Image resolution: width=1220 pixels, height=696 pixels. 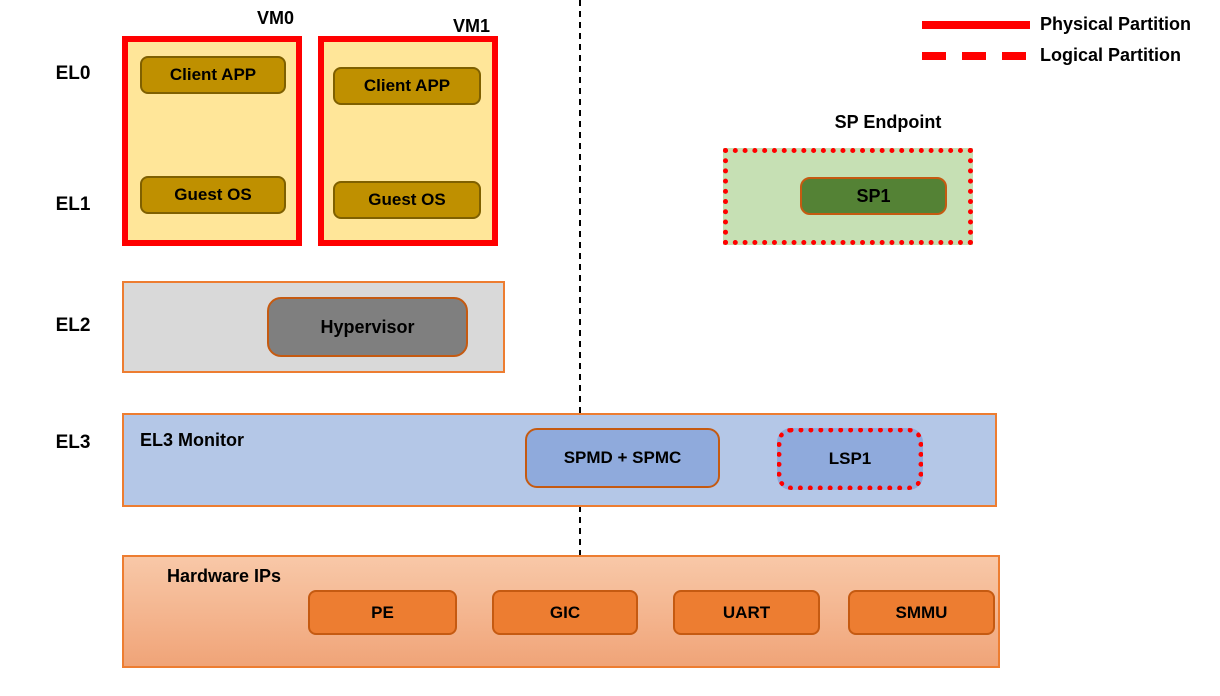 What do you see at coordinates (1116, 24) in the screenshot?
I see `physical-partition-legend-label: Physical Partition` at bounding box center [1116, 24].